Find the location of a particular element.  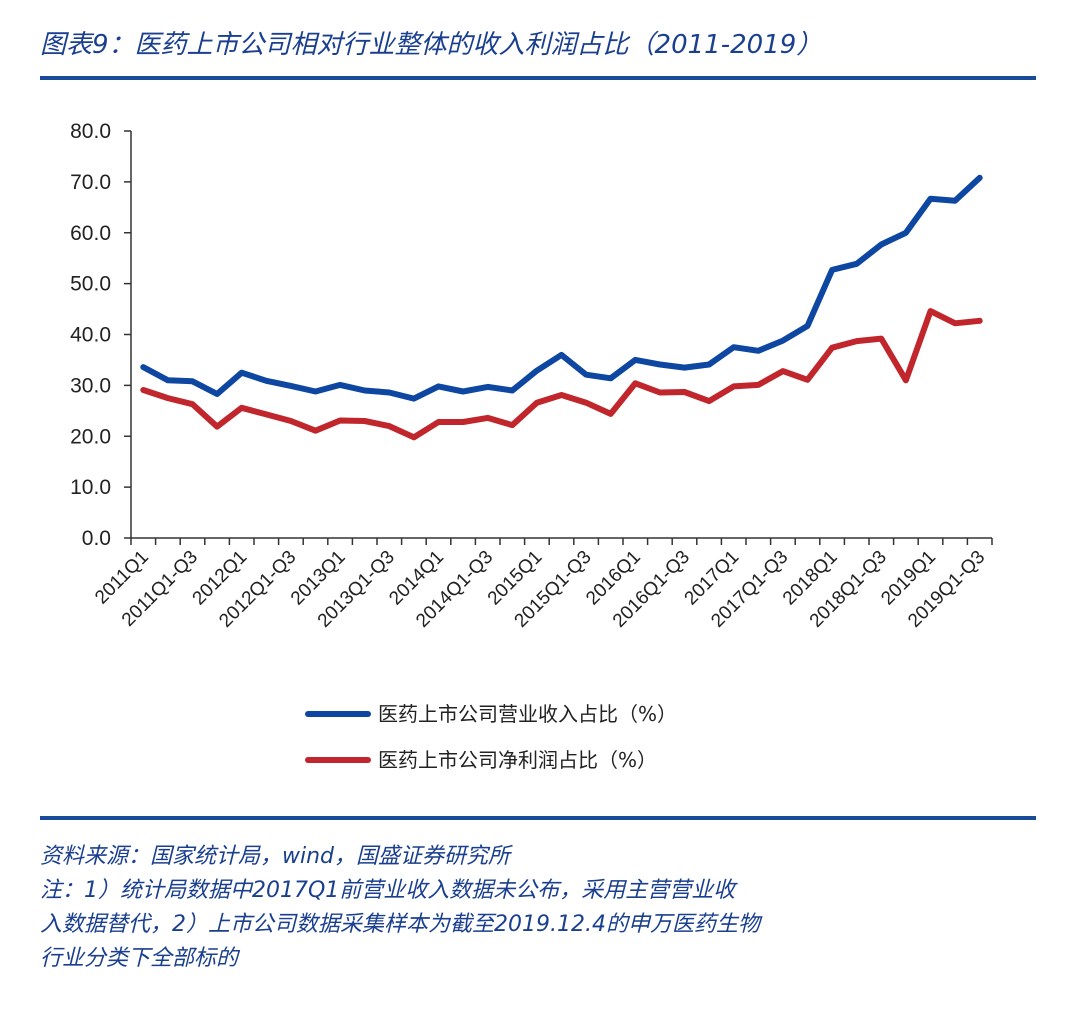

note-line: 入数据替代，2）上市公司数据采集样本为截至2019.12.4的申万医药生物 is located at coordinates (400, 924).